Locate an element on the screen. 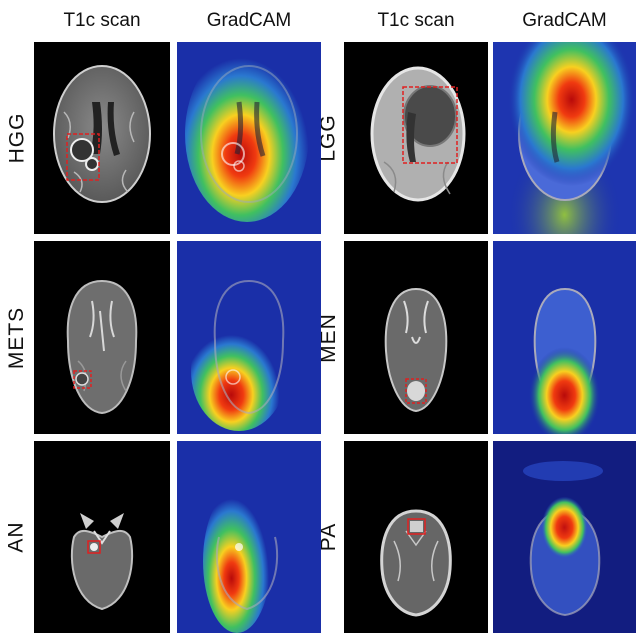 Image resolution: width=640 pixels, height=640 pixels. header-right-gradcam: GradCAM is located at coordinates (564, 20).